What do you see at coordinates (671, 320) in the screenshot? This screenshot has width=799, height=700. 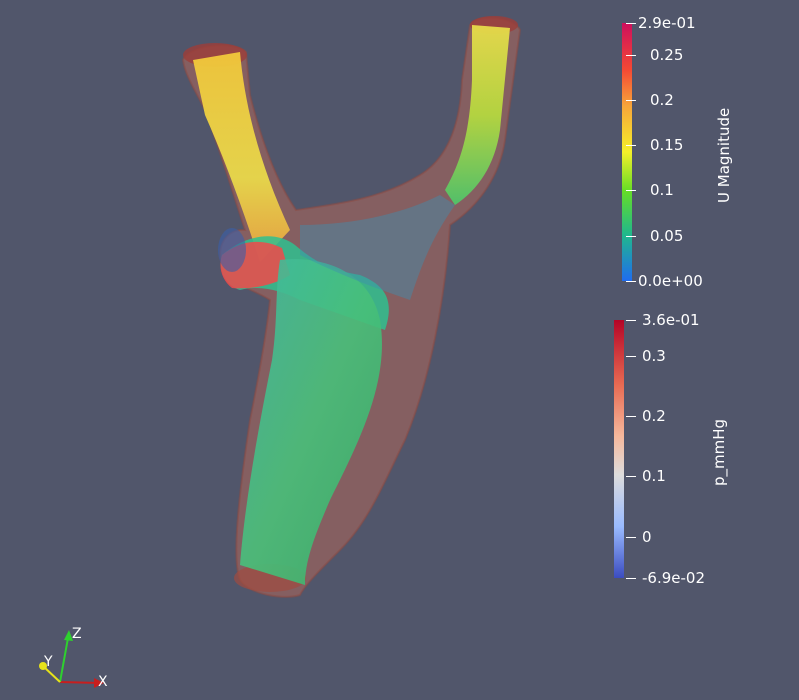 I see `p-tick-label-max: 3.6e-01` at bounding box center [671, 320].